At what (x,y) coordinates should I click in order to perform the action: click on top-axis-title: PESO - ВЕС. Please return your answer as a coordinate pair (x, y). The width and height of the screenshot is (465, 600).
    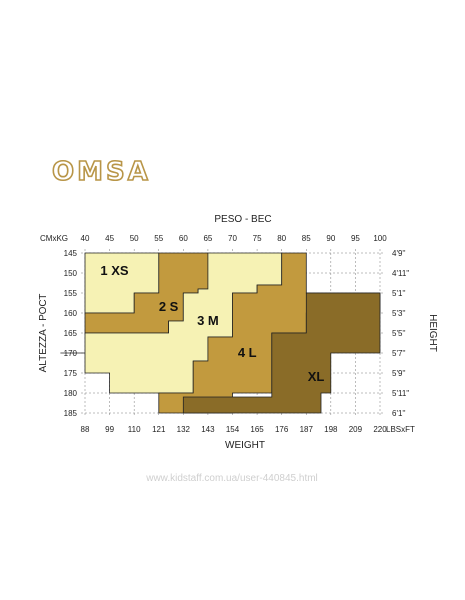
    Looking at the image, I should click on (242, 219).